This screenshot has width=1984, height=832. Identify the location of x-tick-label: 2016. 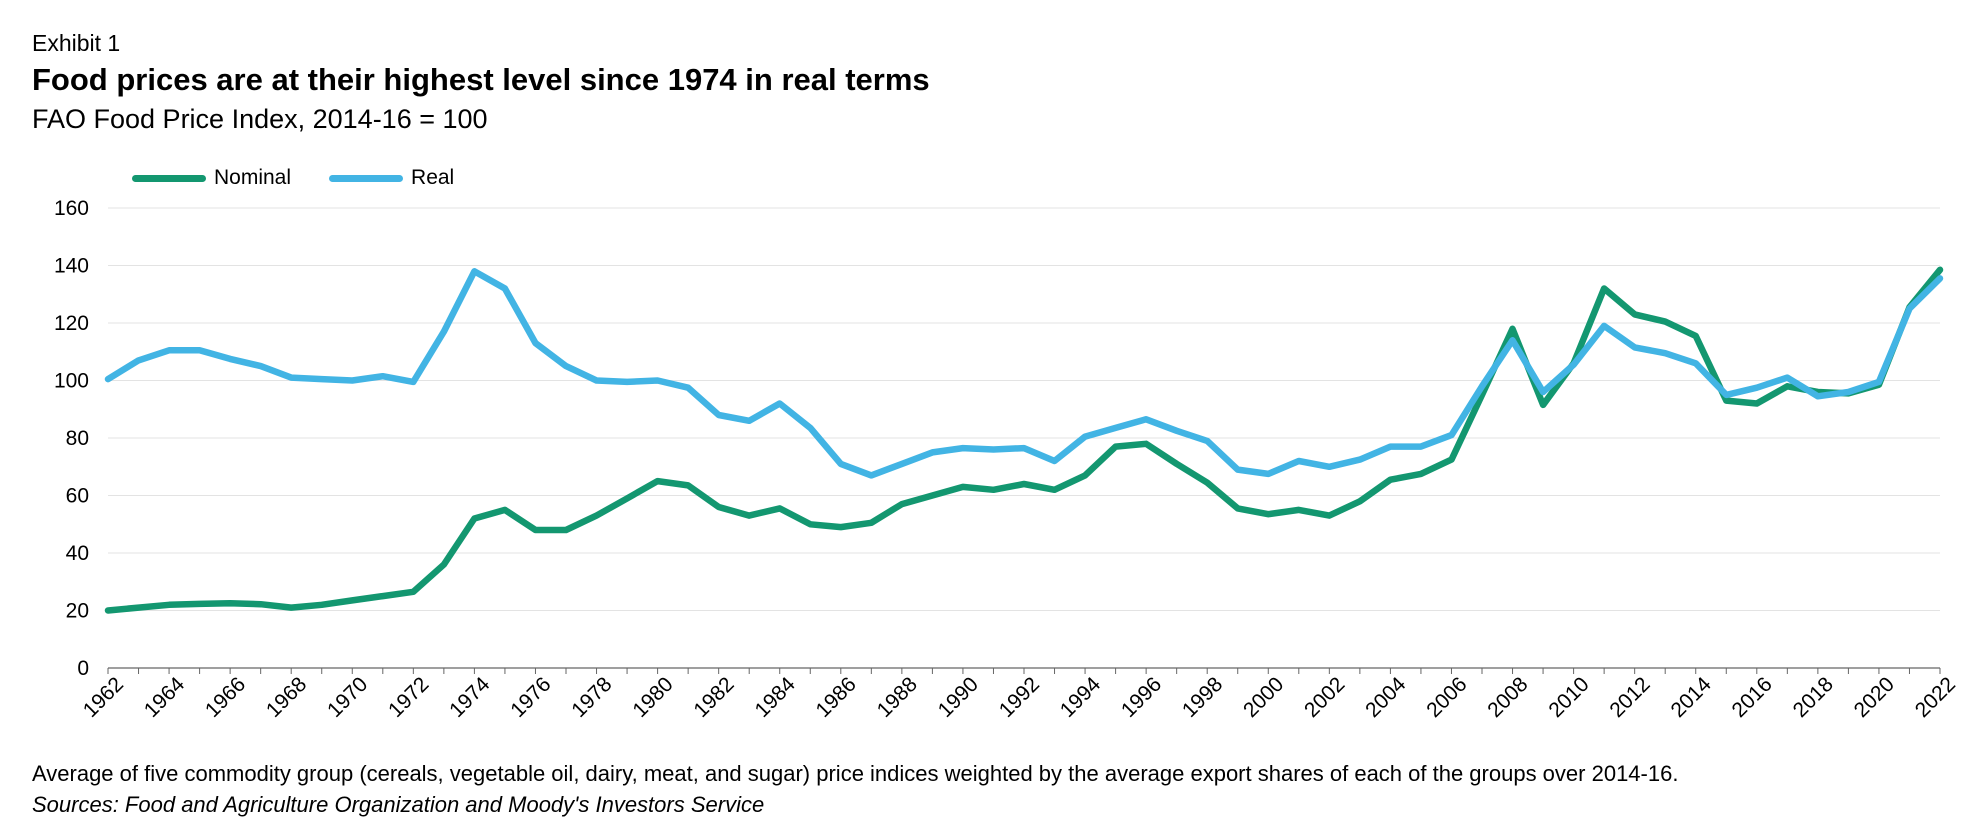
(1752, 697).